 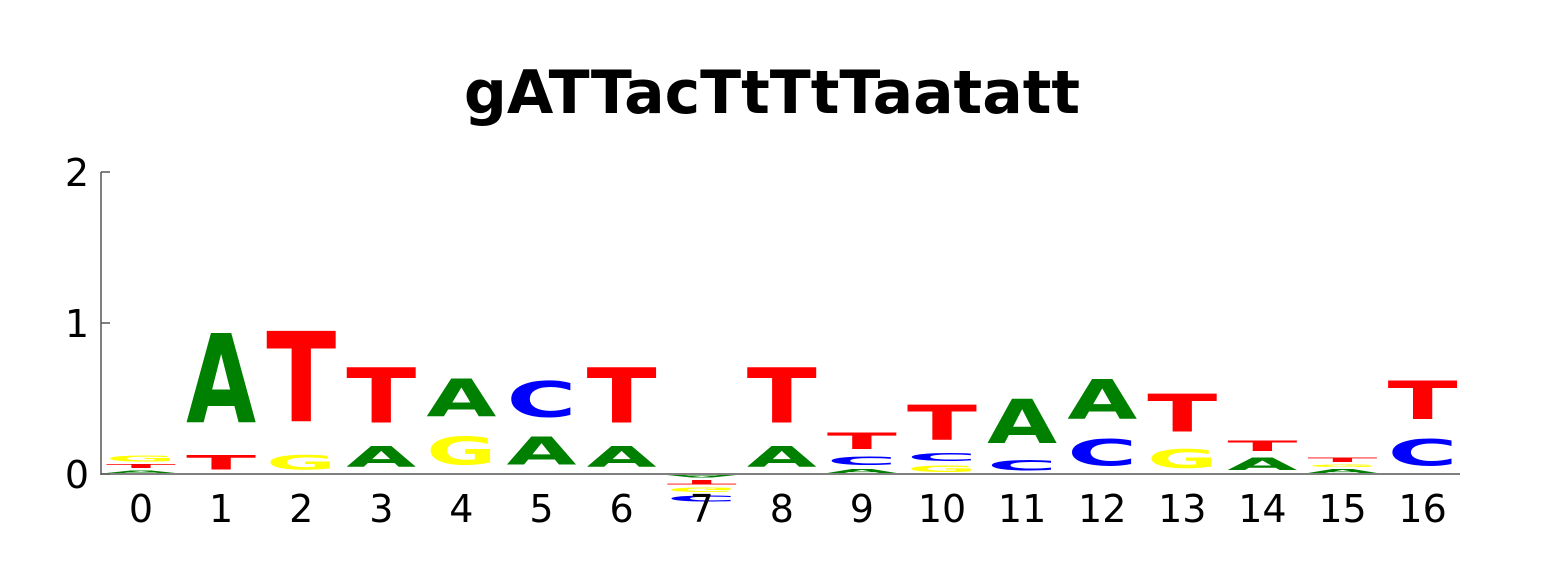 What do you see at coordinates (381, 509) in the screenshot?
I see `x-tick-label: 3` at bounding box center [381, 509].